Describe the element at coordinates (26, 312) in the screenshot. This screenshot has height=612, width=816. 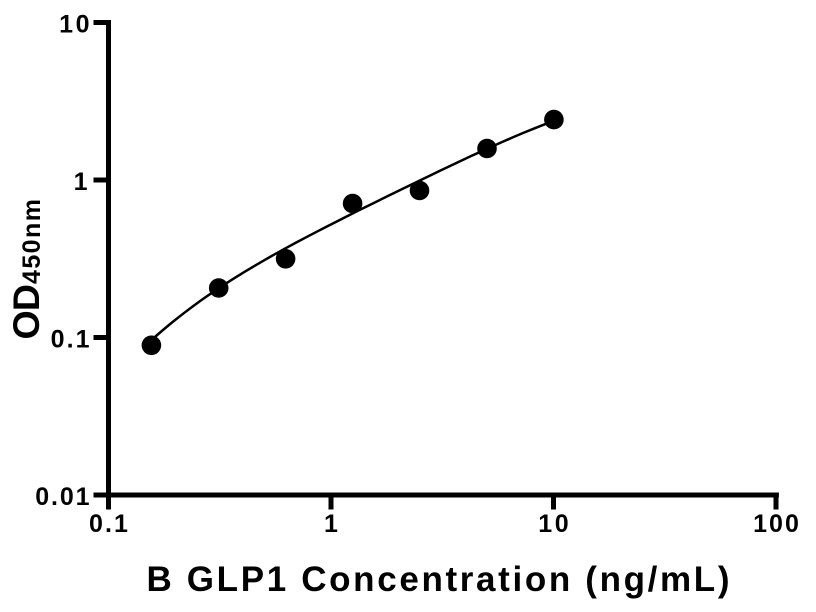
I see `svg-text: OD` at that location.